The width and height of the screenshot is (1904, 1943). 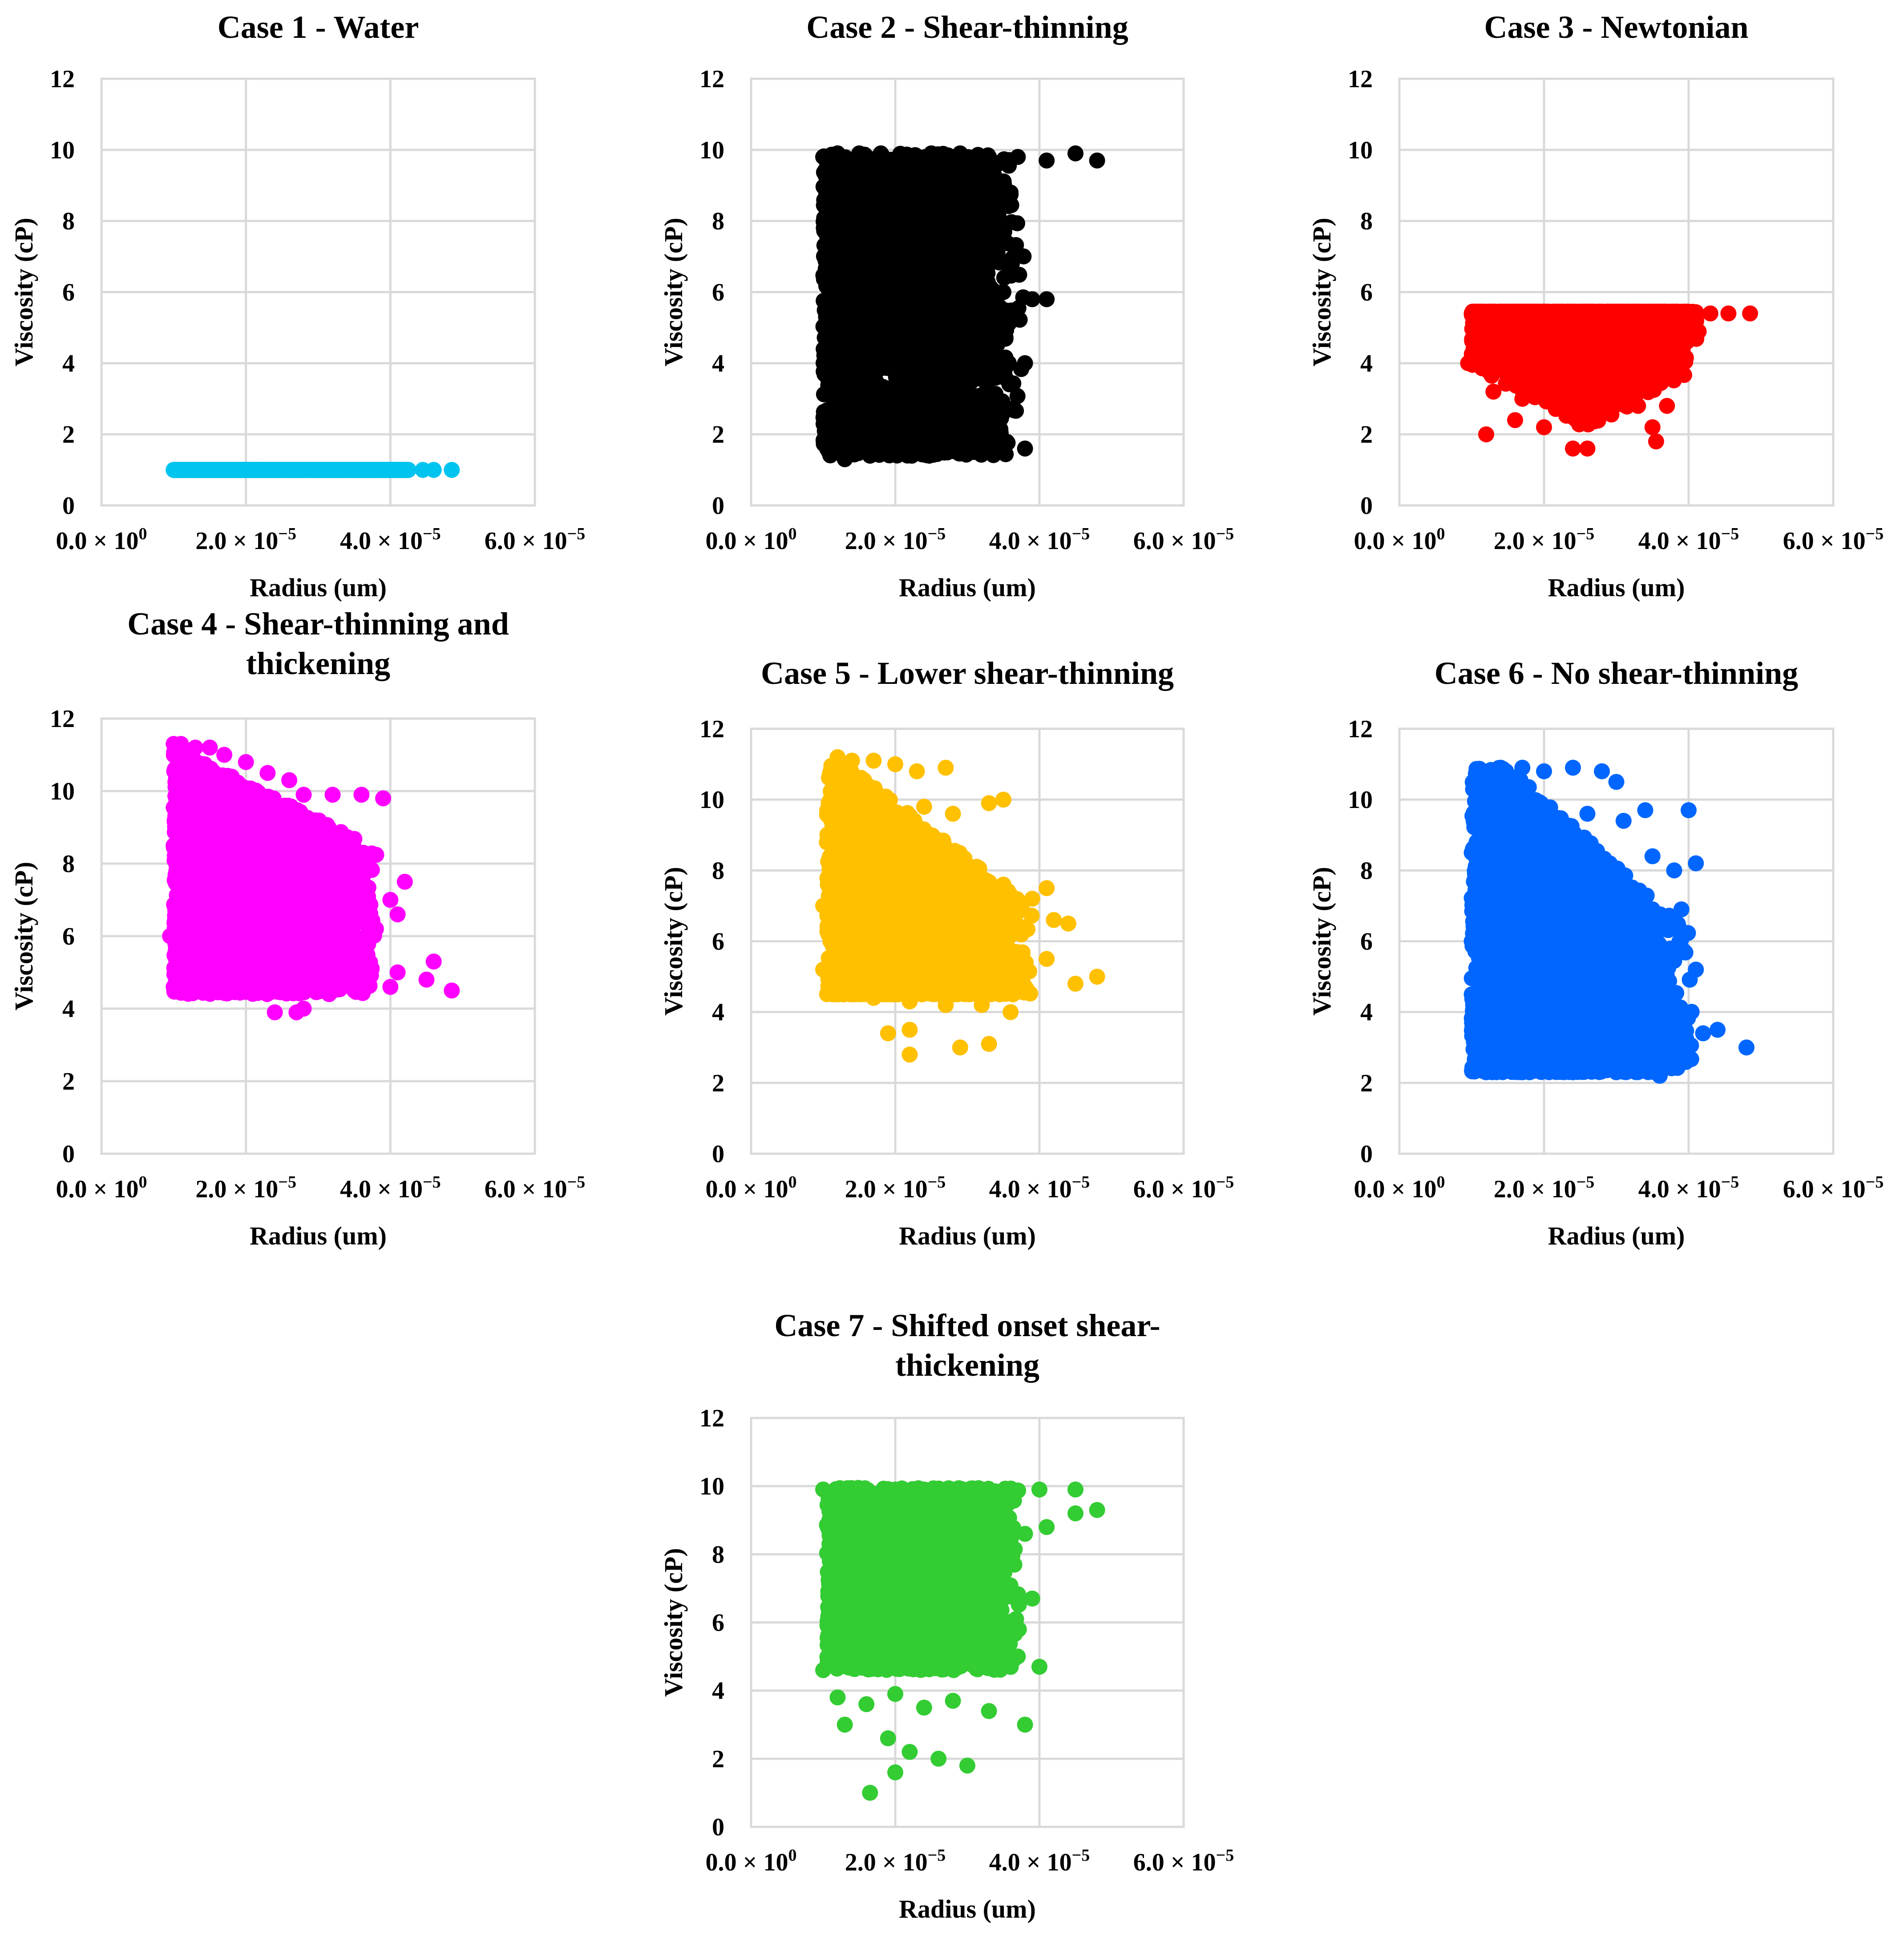 What do you see at coordinates (318, 27) in the screenshot?
I see `chart-title: Case 1 - Water` at bounding box center [318, 27].